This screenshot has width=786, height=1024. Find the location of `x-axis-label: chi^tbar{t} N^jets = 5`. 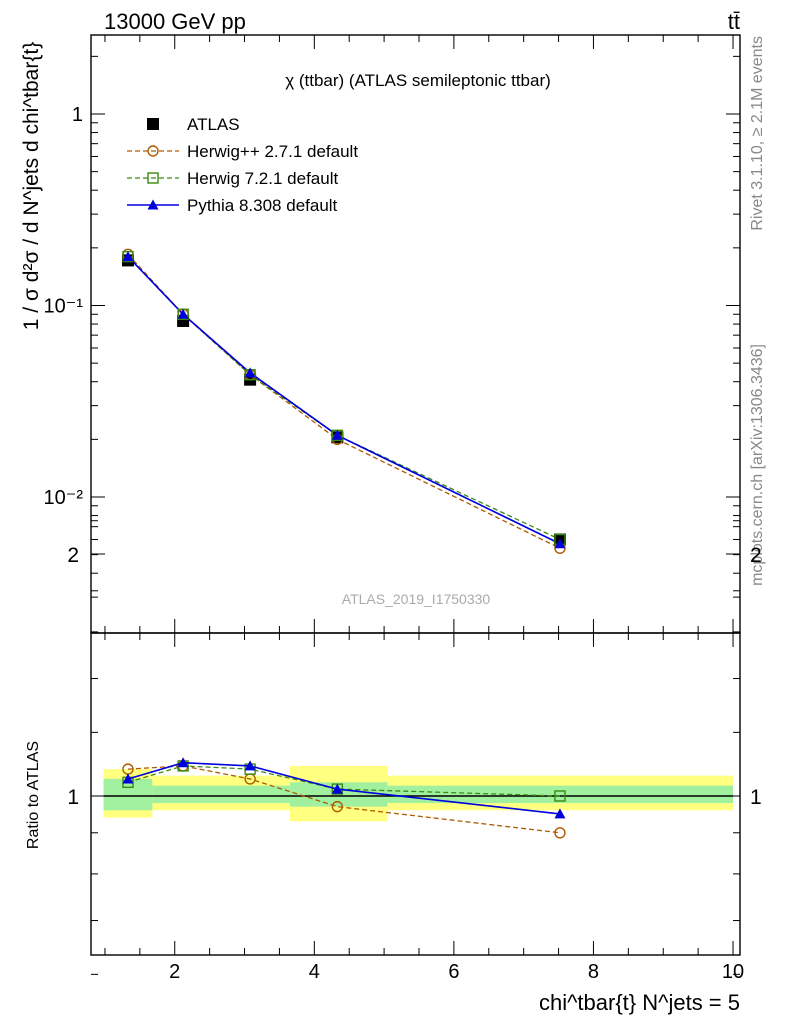

x-axis-label: chi^tbar{t} N^jets = 5 is located at coordinates (639, 1002).